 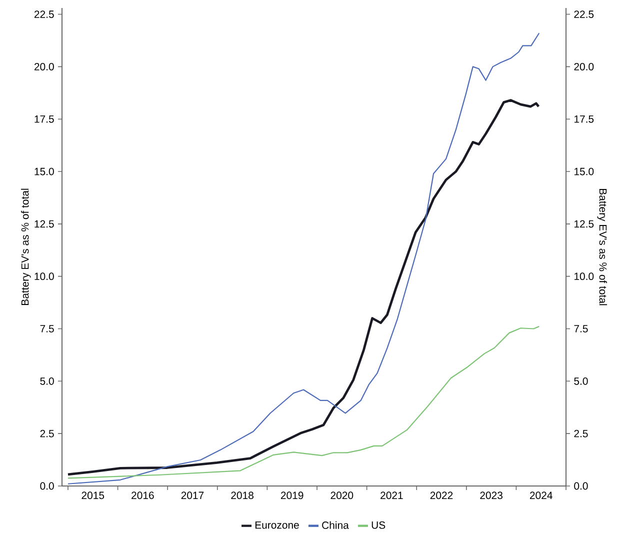 I want to click on x-tick-label: 2017, so click(x=192, y=496).